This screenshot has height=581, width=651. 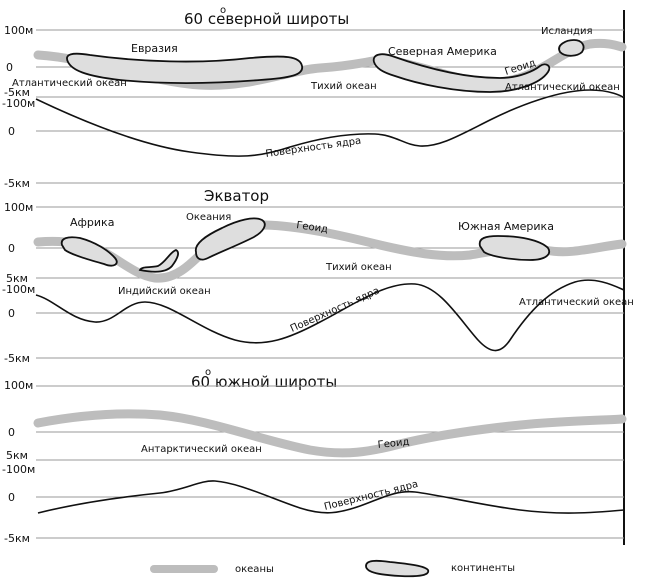 I want to click on equator-label-south-america: Южная Америка, so click(x=506, y=226).